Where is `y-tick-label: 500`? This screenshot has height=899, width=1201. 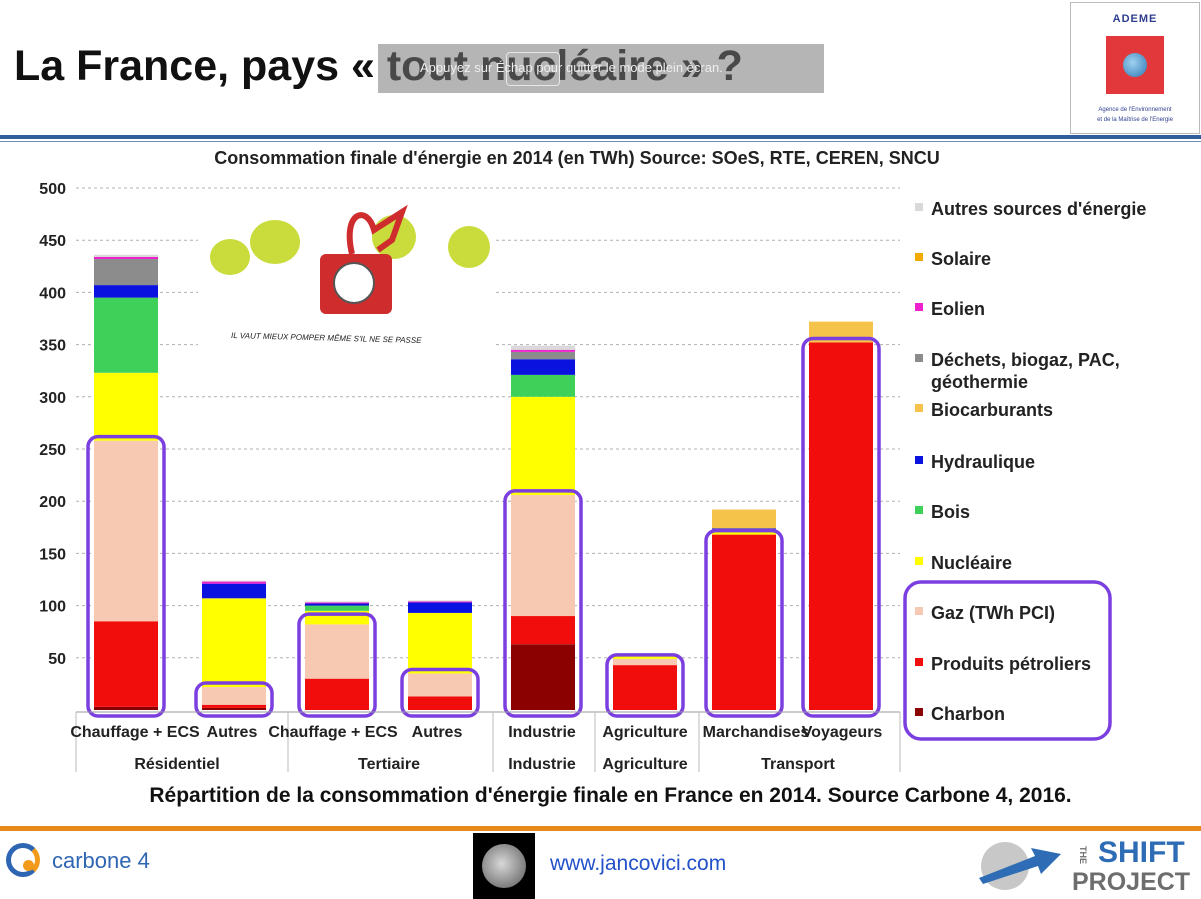 y-tick-label: 500 is located at coordinates (52, 189).